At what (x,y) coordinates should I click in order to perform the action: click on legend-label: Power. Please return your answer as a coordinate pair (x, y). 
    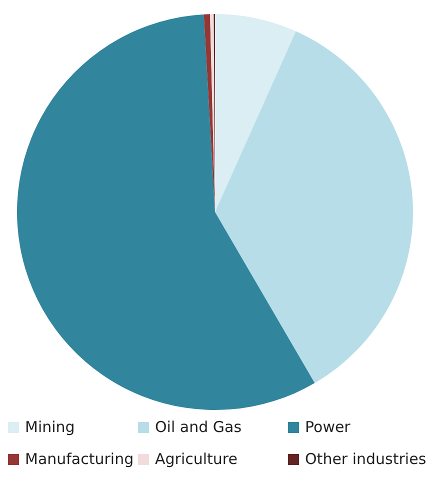
    Looking at the image, I should click on (327, 427).